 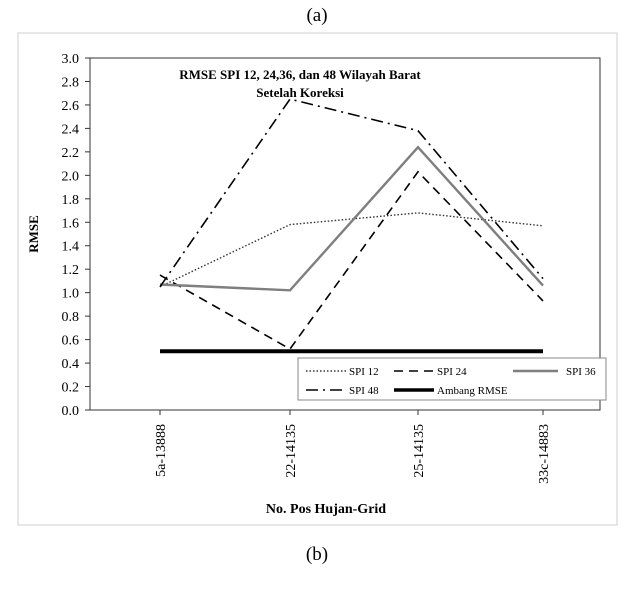 I want to click on y-tick-label: 2.8, so click(x=71, y=82).